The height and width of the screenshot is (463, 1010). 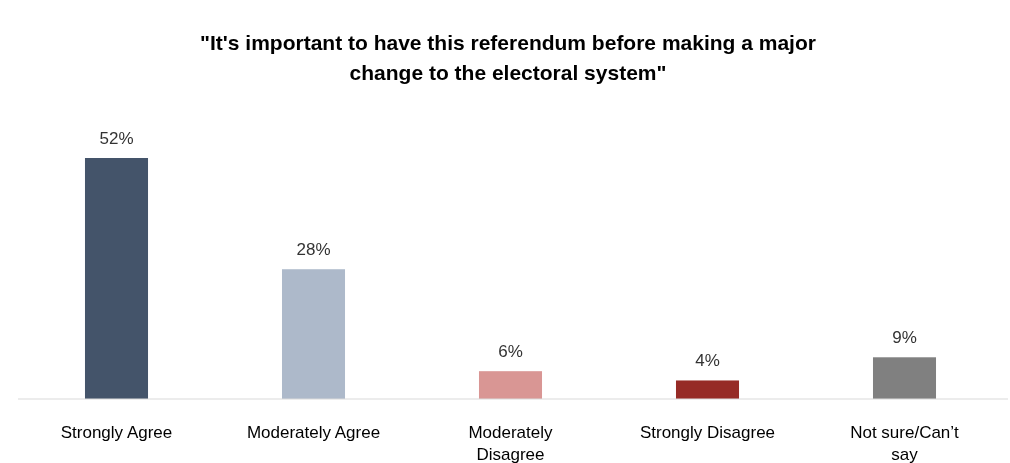 What do you see at coordinates (707, 361) in the screenshot?
I see `data-label: 4%` at bounding box center [707, 361].